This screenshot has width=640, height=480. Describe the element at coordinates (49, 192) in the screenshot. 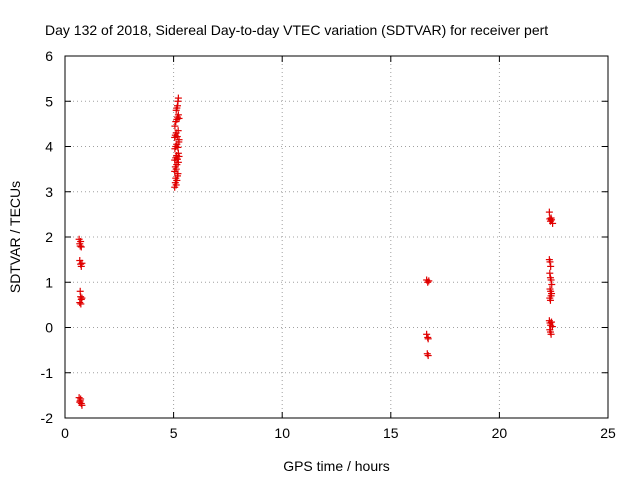

I see `y-tick-label: 3` at that location.